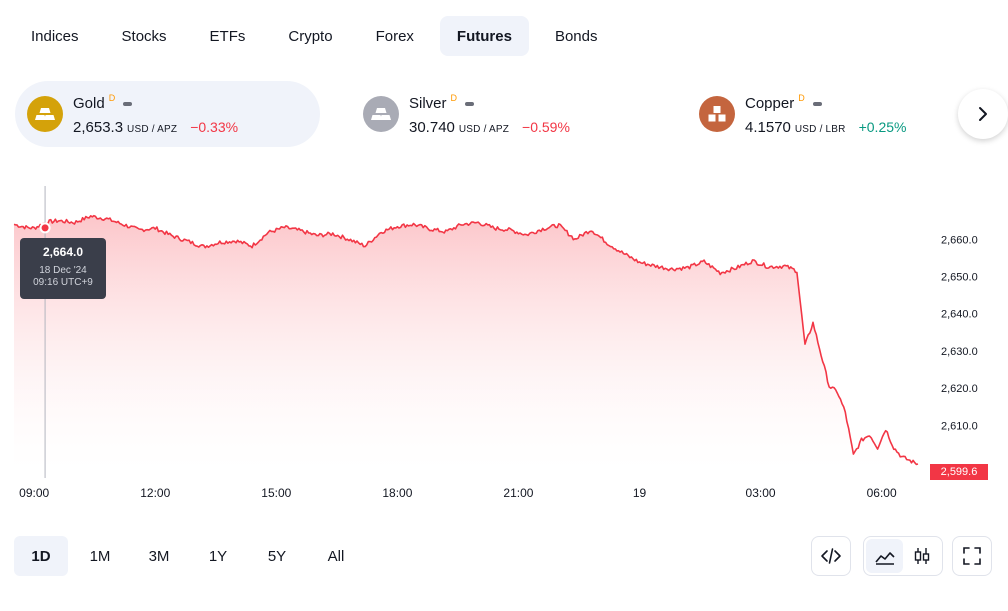  Describe the element at coordinates (959, 352) in the screenshot. I see `y-axis-tick-label: 2,630.0` at that location.